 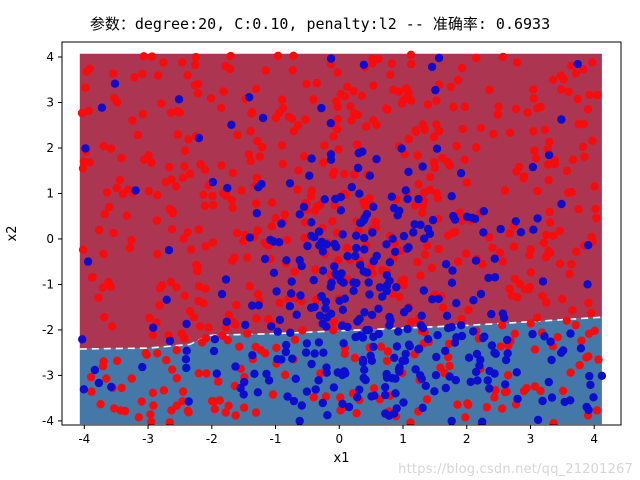 What do you see at coordinates (342, 458) in the screenshot?
I see `x-axis-label: x1` at bounding box center [342, 458].